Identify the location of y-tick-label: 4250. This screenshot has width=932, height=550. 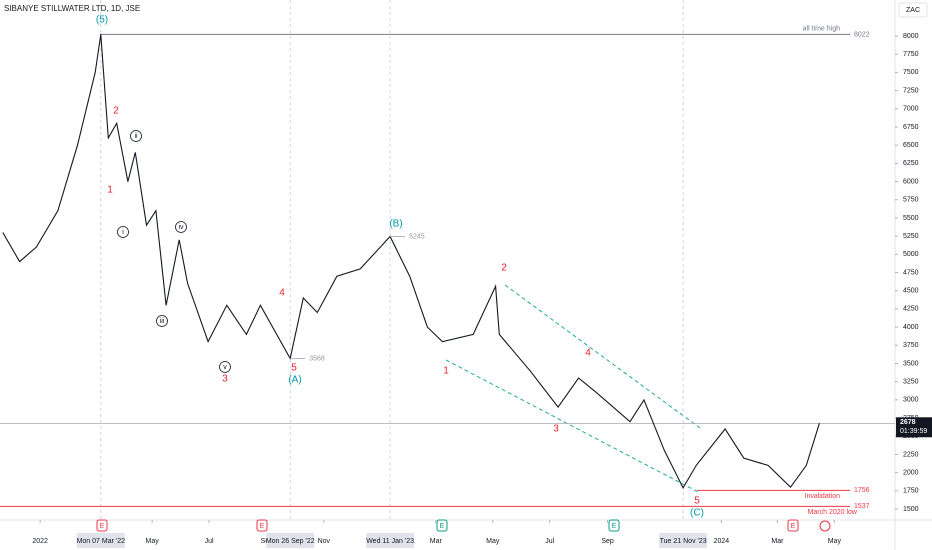
(911, 309).